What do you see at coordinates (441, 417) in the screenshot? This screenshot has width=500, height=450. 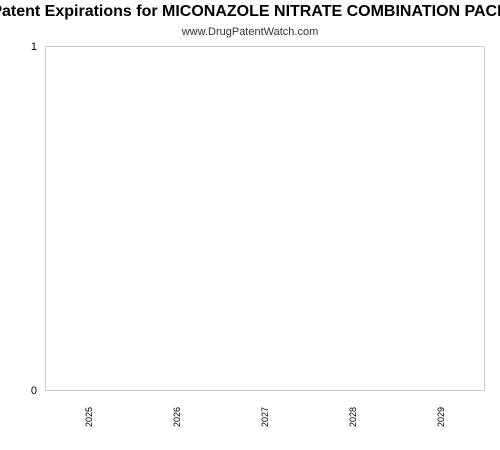 I see `x-tick-label: 2029` at bounding box center [441, 417].